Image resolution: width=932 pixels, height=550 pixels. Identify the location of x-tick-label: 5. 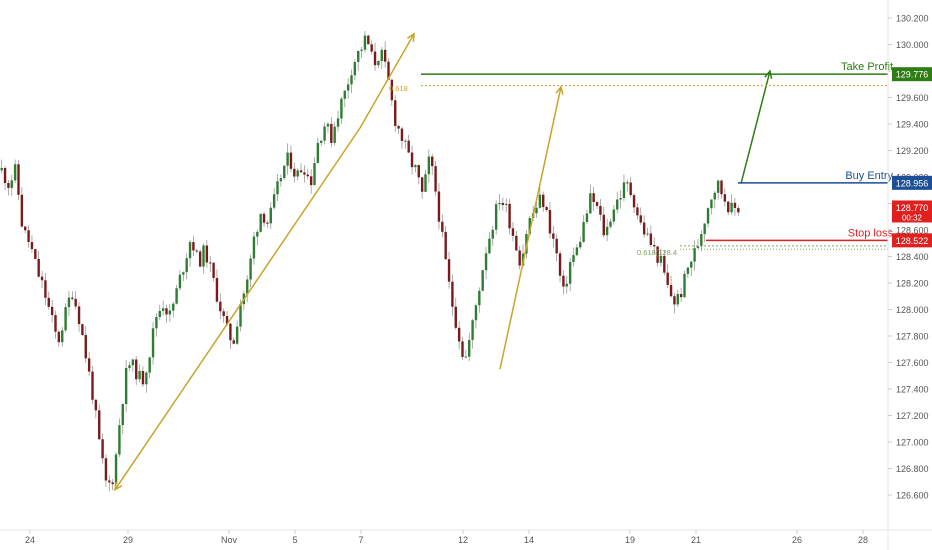
(294, 540).